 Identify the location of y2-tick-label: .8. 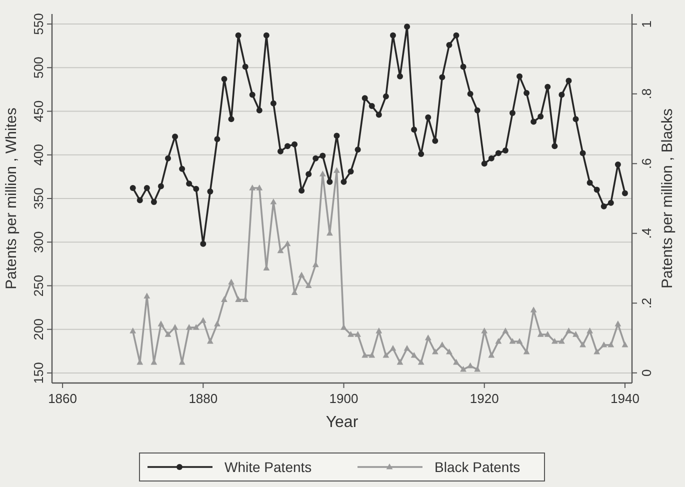
(646, 94).